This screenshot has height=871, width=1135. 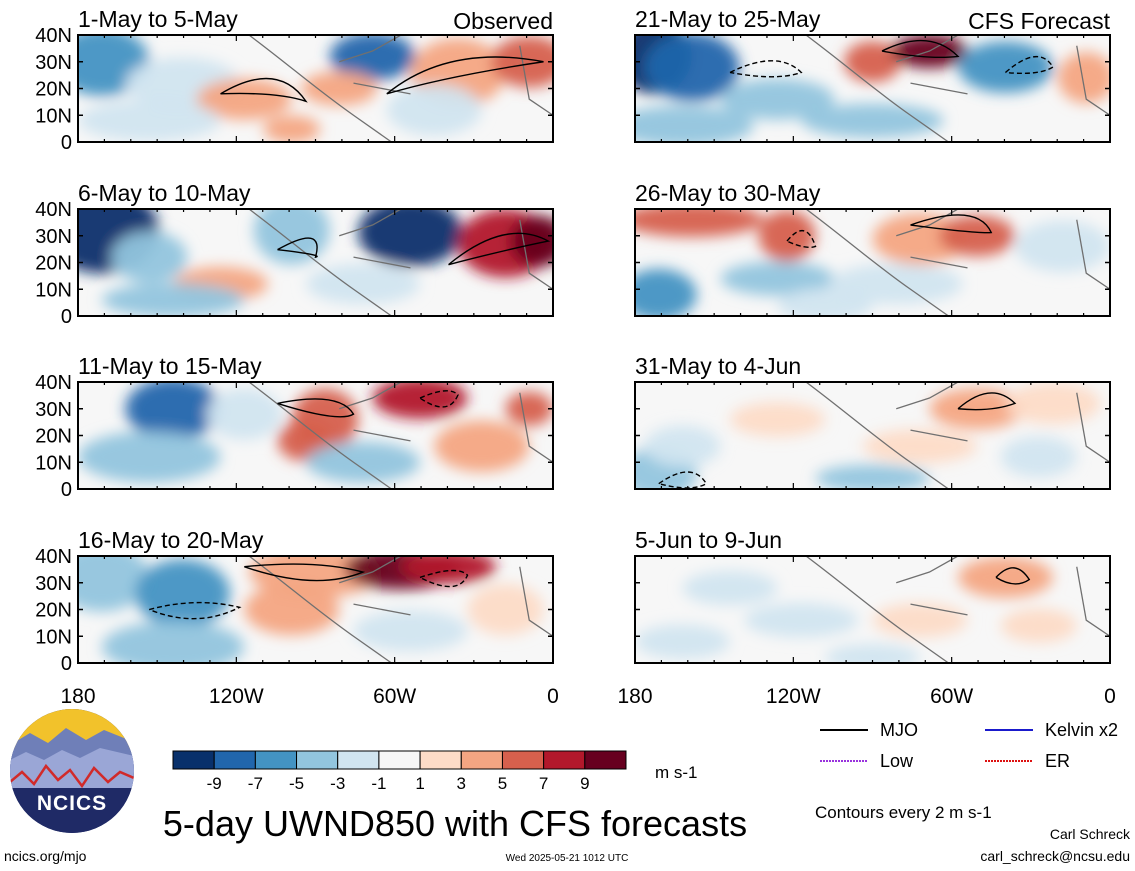 I want to click on timestamp: Wed 2025-05-21 1012 UTC, so click(x=567, y=858).